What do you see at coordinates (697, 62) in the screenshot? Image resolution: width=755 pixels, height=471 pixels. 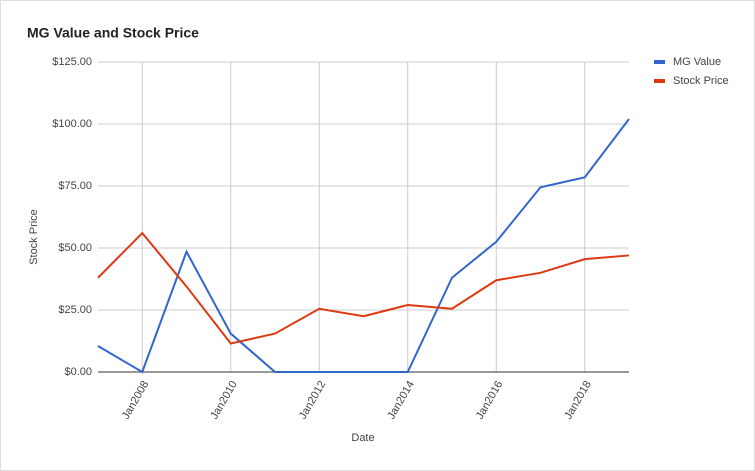 I see `legend-label: MG Value` at bounding box center [697, 62].